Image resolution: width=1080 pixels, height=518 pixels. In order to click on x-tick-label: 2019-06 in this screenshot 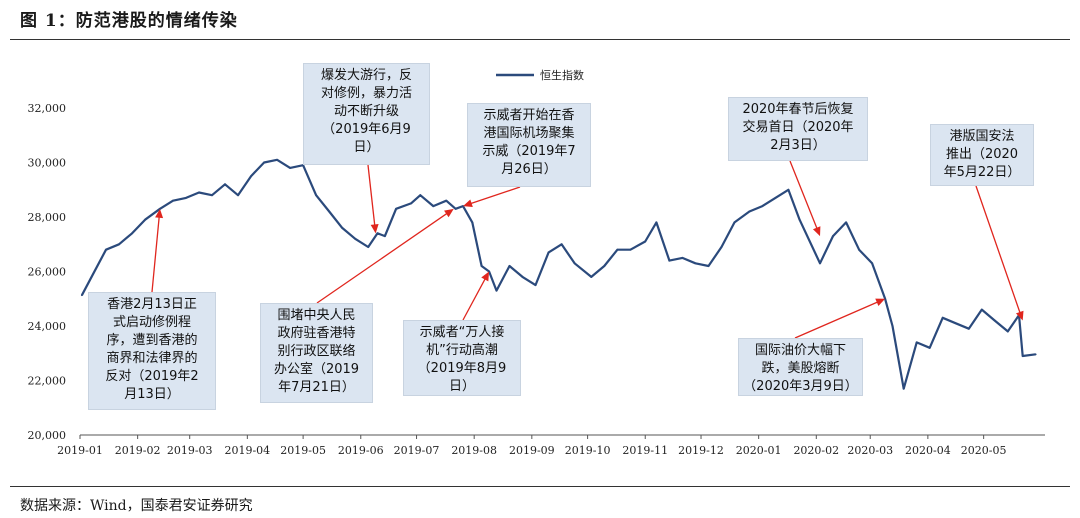, I will do `click(361, 450)`.